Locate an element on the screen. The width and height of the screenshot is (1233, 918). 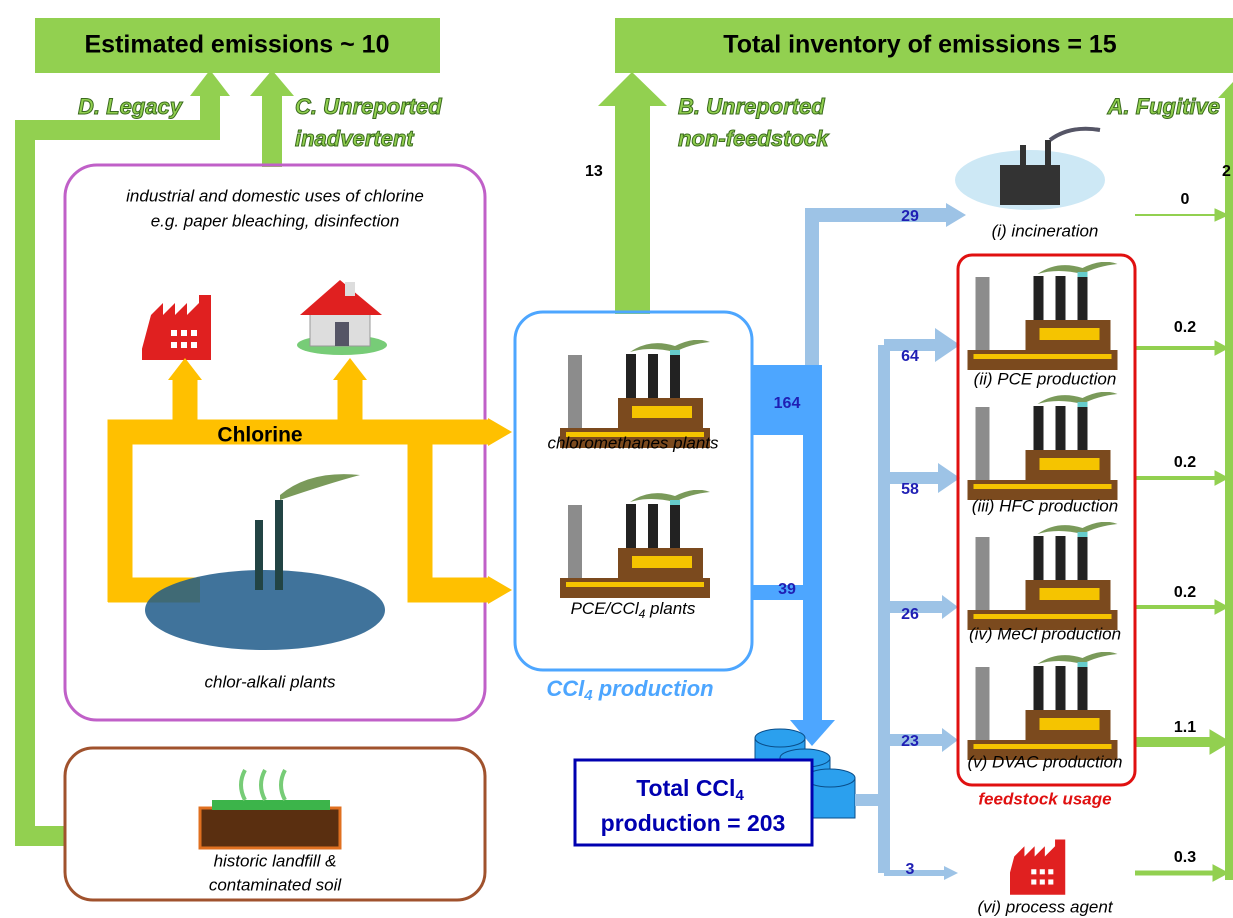
use-label: (vi) process agent is located at coordinates (1045, 906).